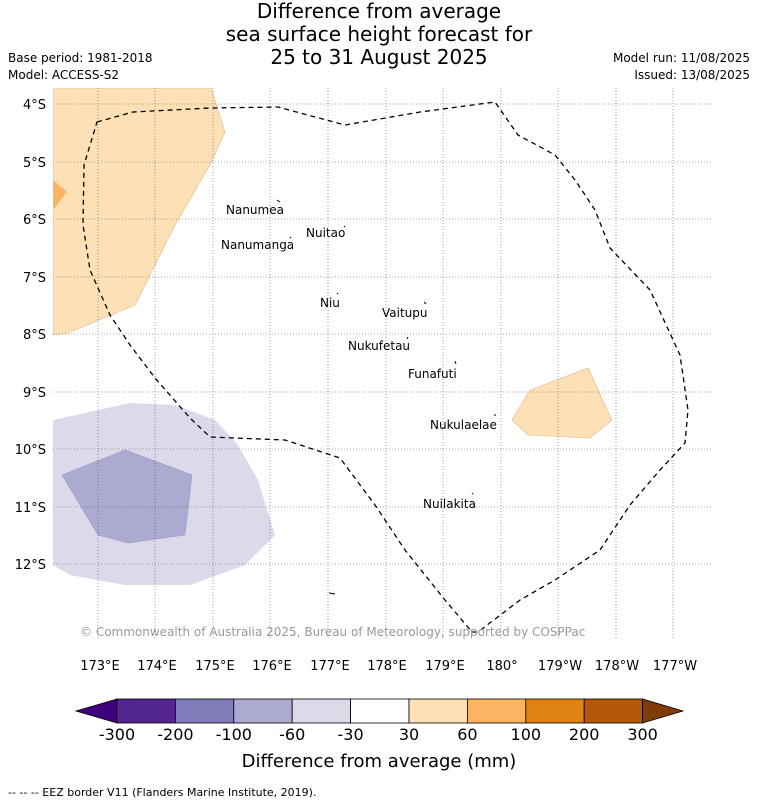  What do you see at coordinates (526, 734) in the screenshot?
I see `colorbar-tick-label: 100` at bounding box center [526, 734].